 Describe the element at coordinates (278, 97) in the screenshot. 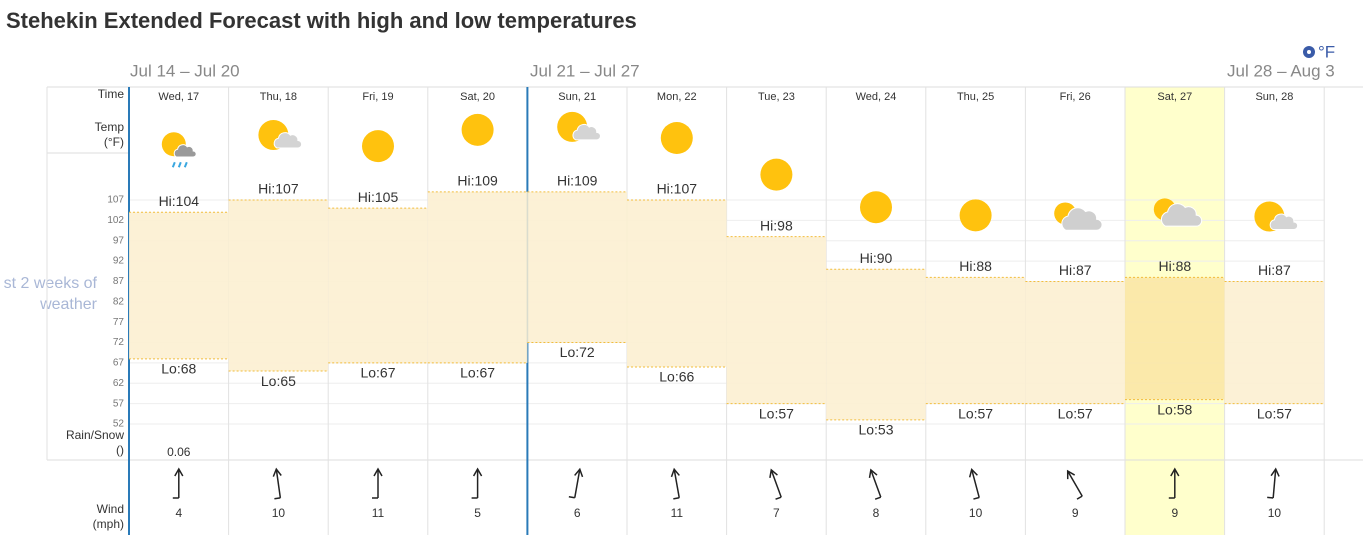

I see `day-label: Thu, 18` at that location.